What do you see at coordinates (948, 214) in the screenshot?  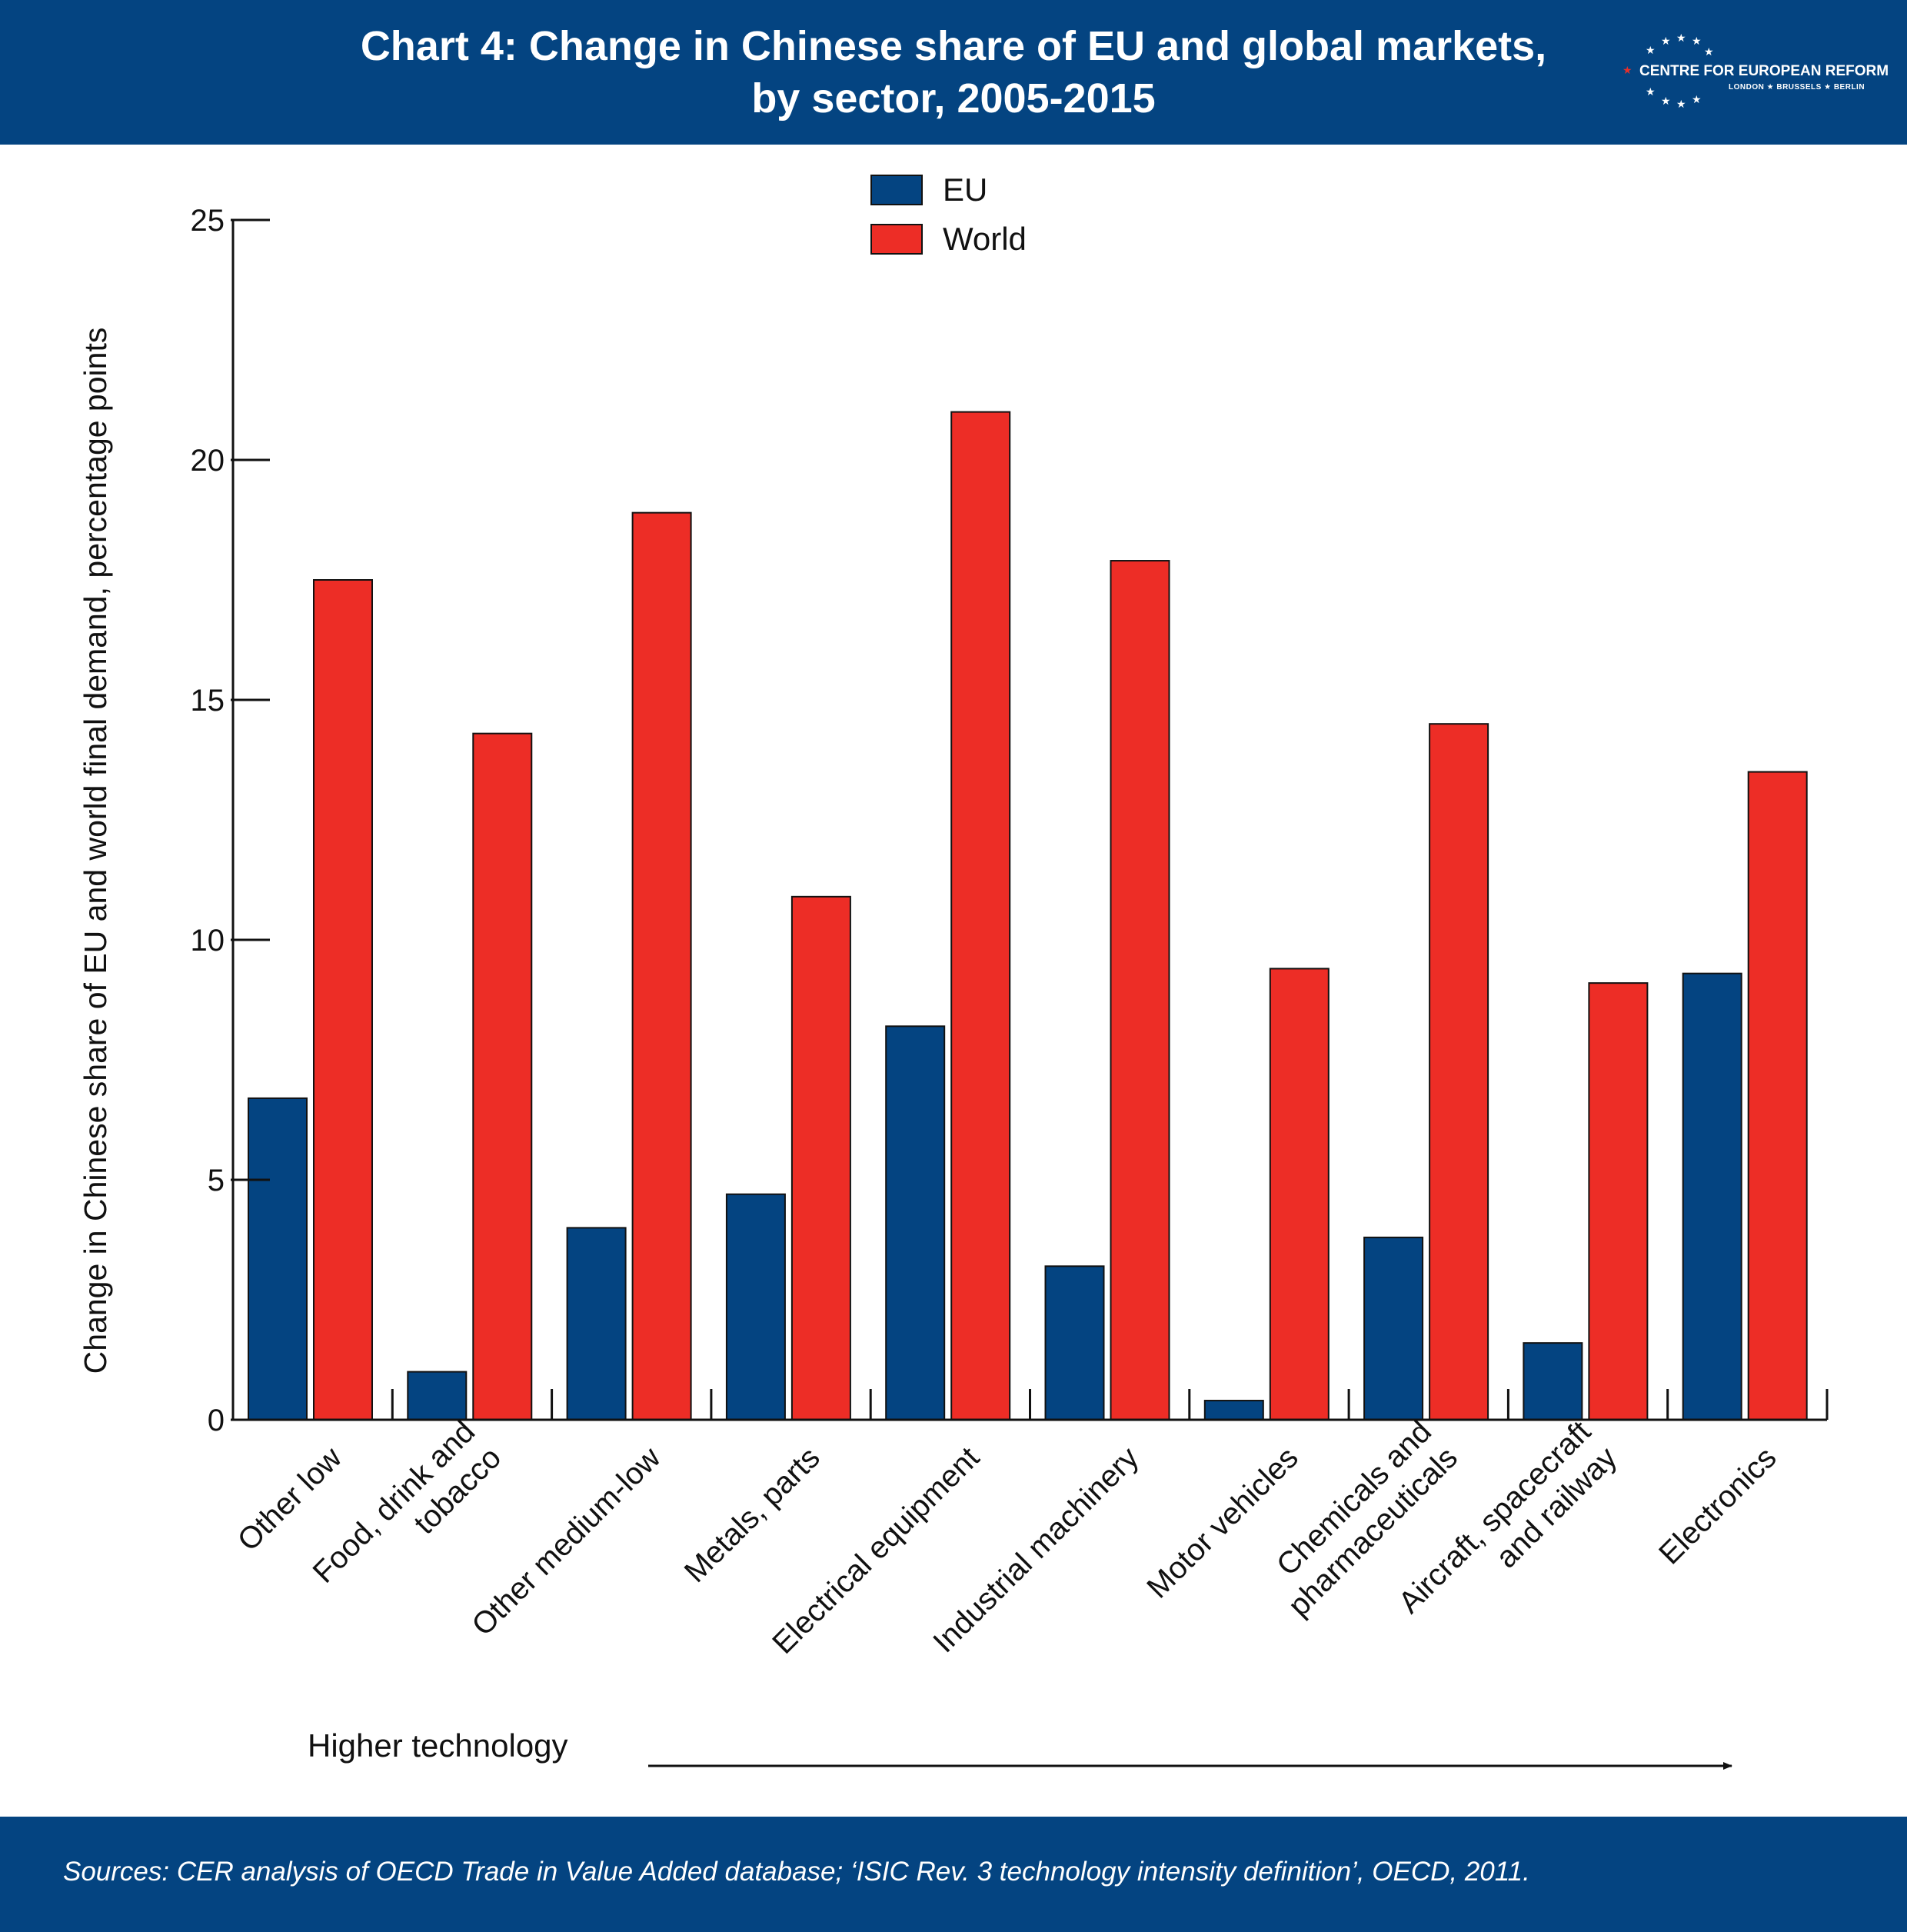 I see `chart-legend: EU World` at bounding box center [948, 214].